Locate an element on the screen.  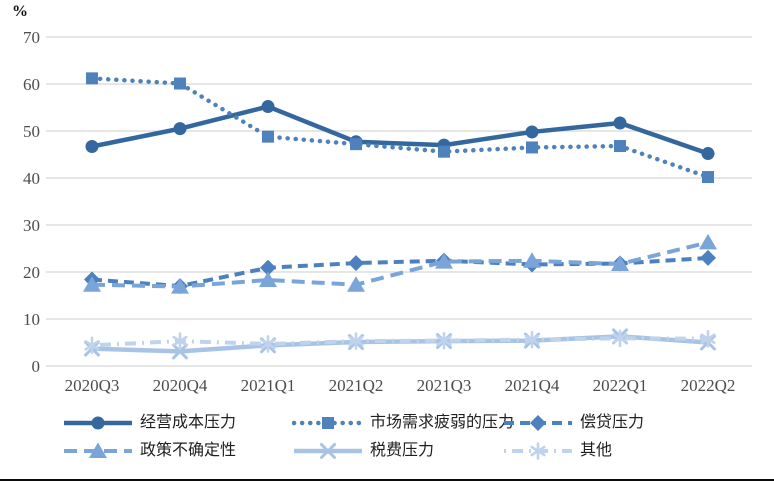
legend-item-政策不确定性: 政策不确定性 is located at coordinates (149, 451).